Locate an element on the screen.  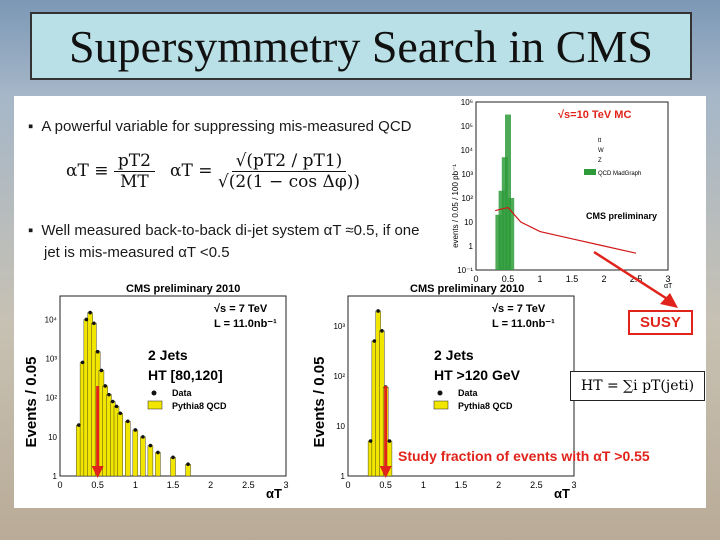
mc-bars is located at coordinates (505, 192).